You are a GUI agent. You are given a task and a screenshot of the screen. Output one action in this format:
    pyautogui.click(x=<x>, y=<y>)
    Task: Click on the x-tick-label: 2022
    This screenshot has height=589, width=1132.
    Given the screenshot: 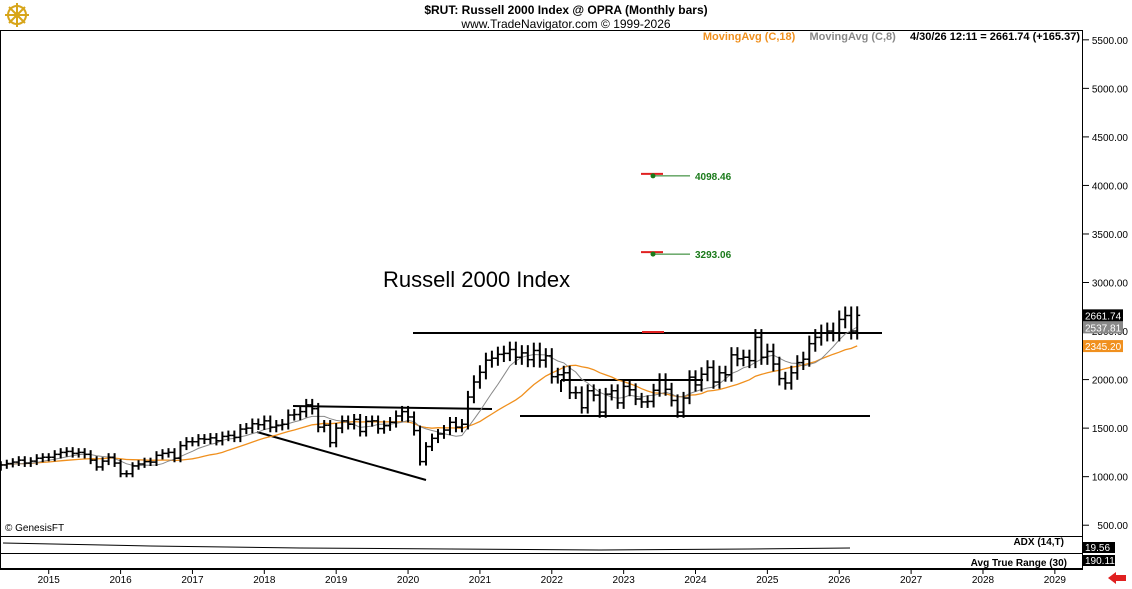 What is the action you would take?
    pyautogui.click(x=552, y=580)
    